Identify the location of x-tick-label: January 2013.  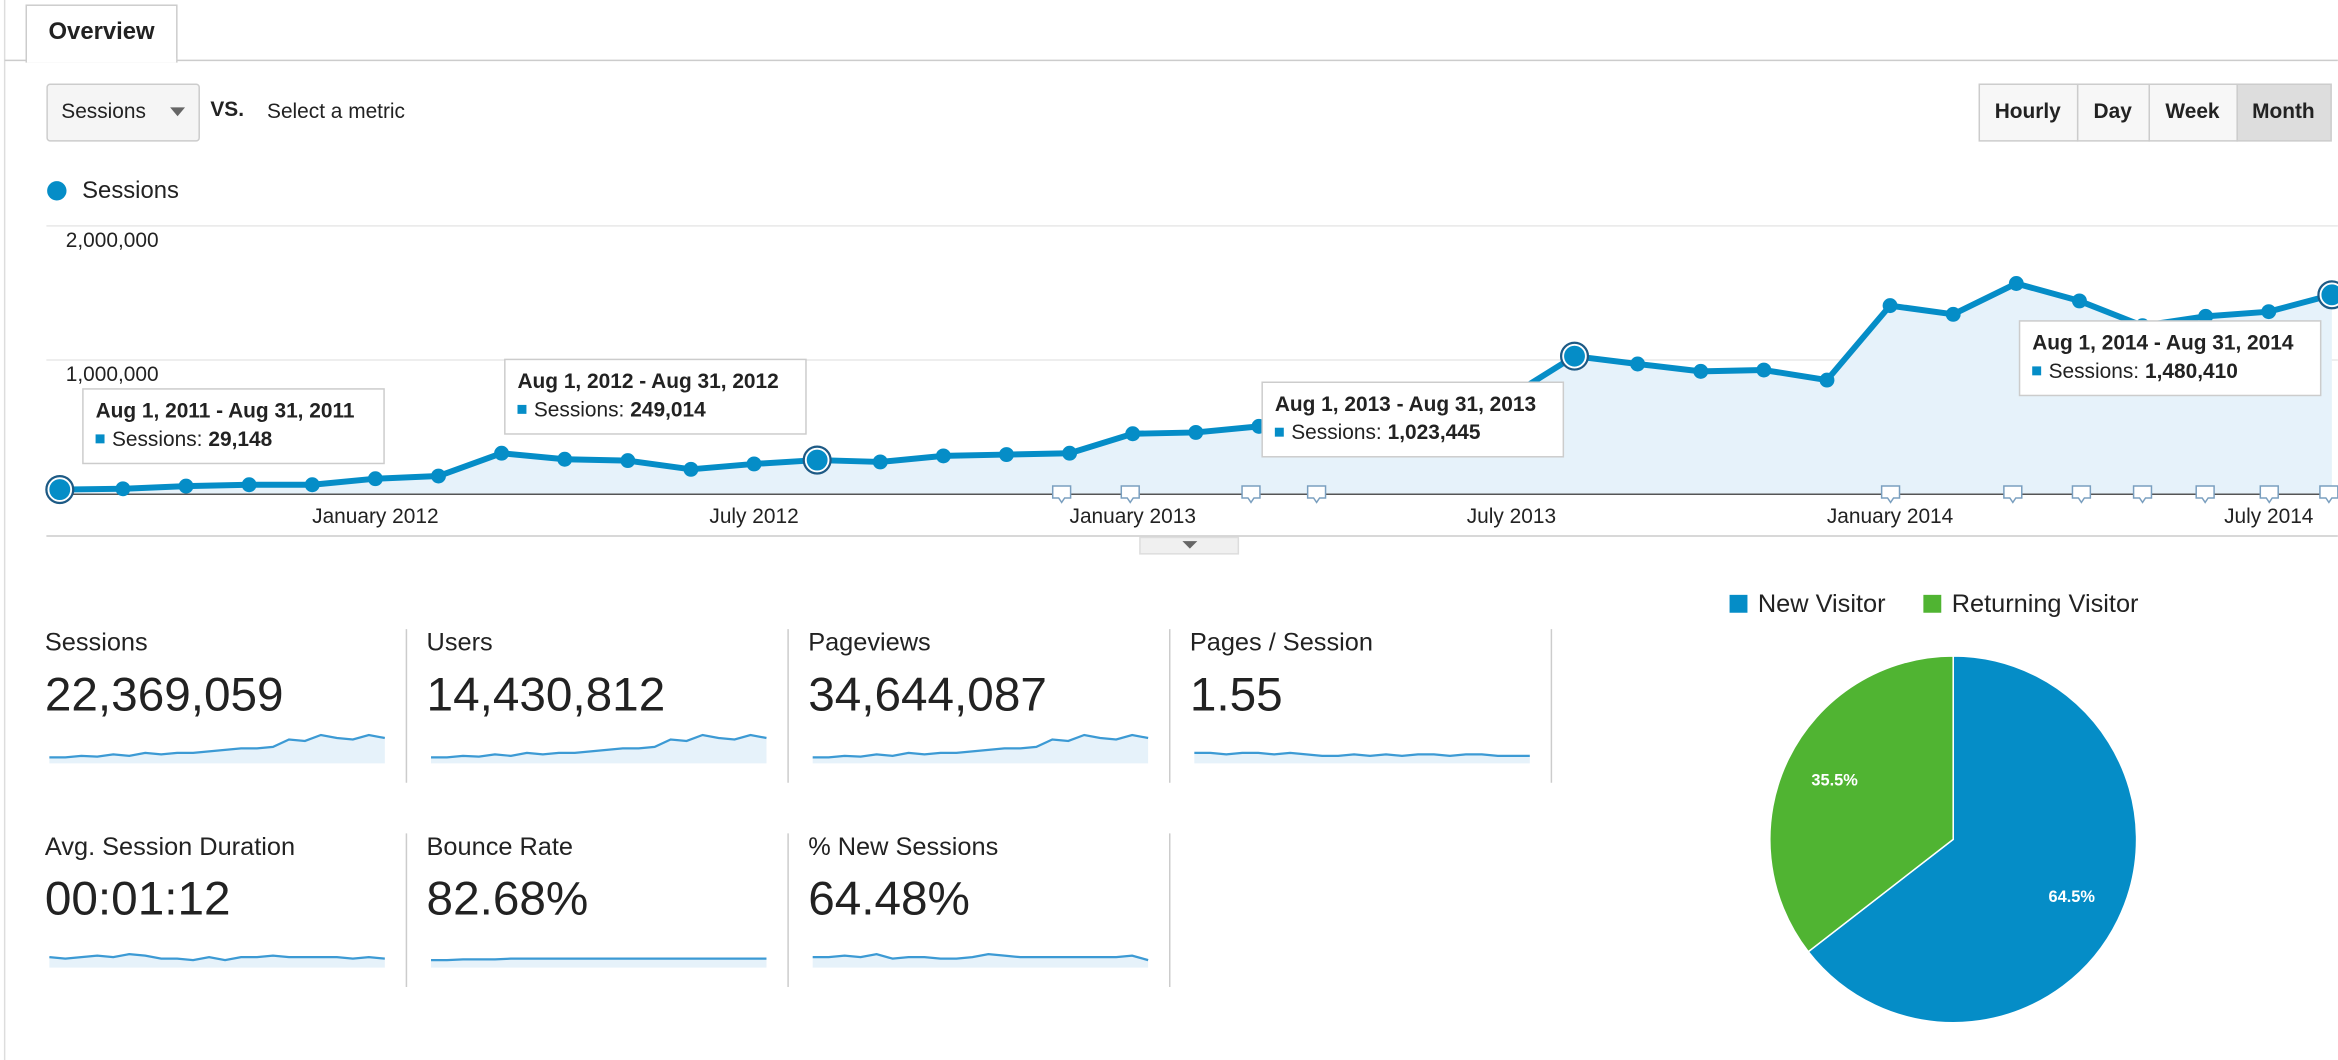
(1133, 516).